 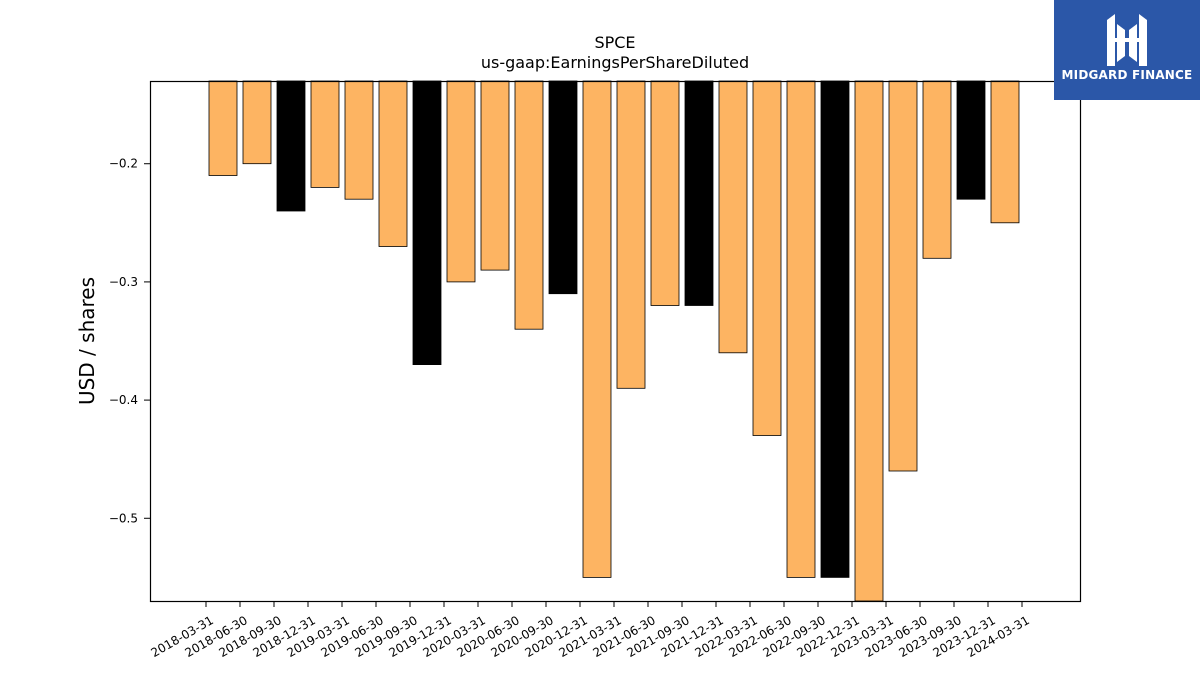 I want to click on y-tick-label: −0.5, so click(x=123, y=518).